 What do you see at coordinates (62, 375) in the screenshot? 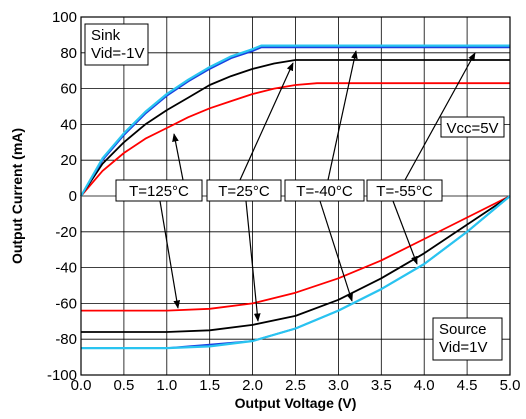
I see `y-tick-label: -100` at bounding box center [62, 375].